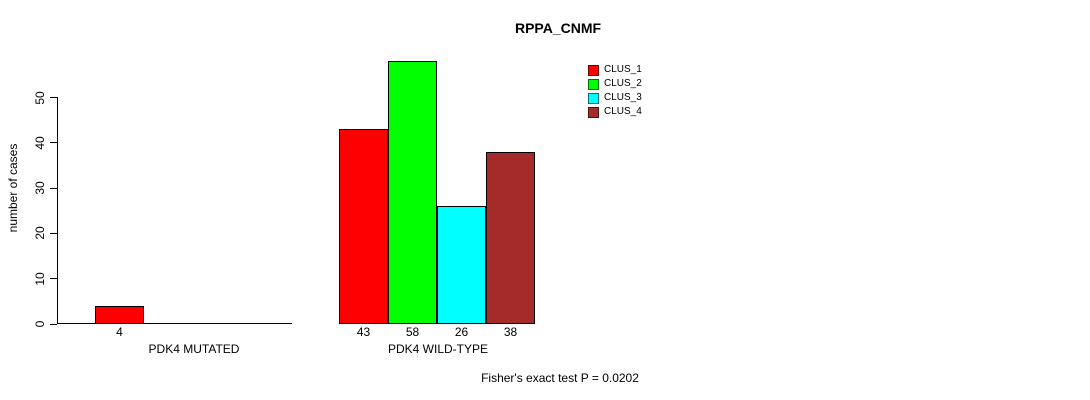 This screenshot has height=400, width=1090. What do you see at coordinates (40, 188) in the screenshot?
I see `y-axis-tick-label: 30` at bounding box center [40, 188].